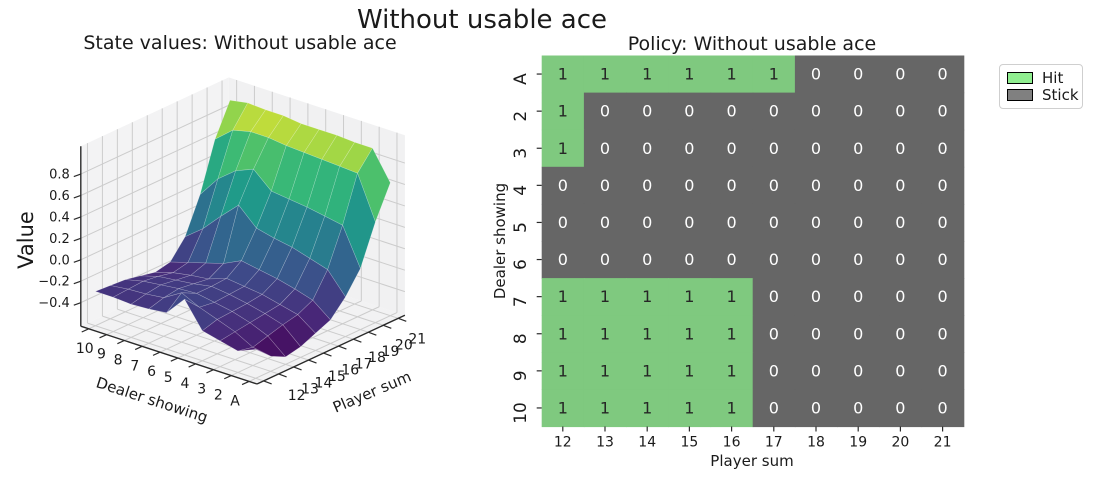  What do you see at coordinates (521, 190) in the screenshot?
I see `svg-text: 4` at bounding box center [521, 190].